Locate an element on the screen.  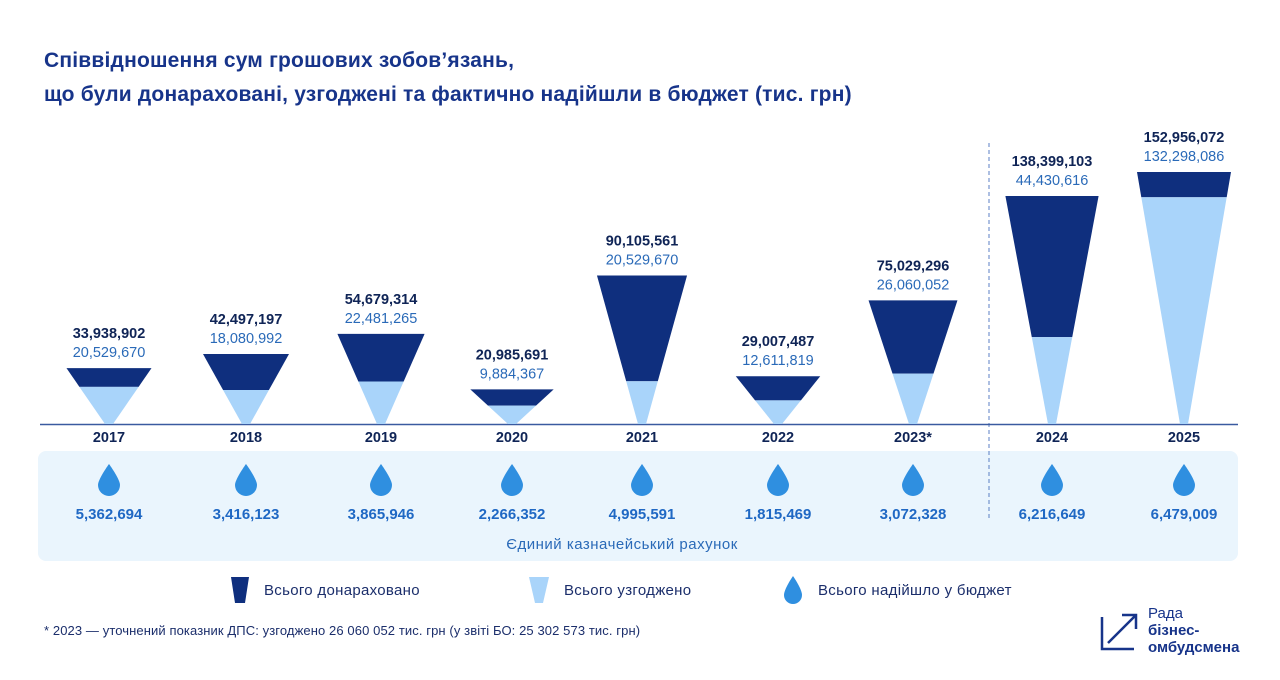
funnel-2023 is located at coordinates (913, 362).